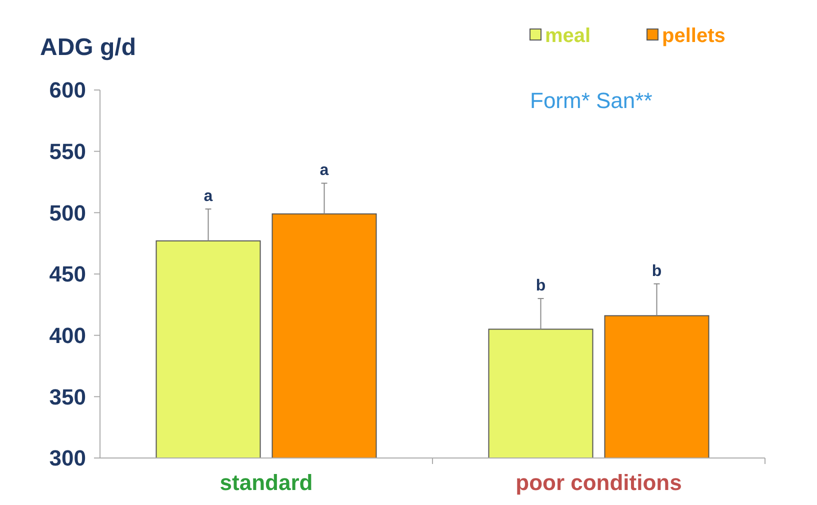 This screenshot has height=505, width=817. Describe the element at coordinates (67, 274) in the screenshot. I see `y-tick-label: 450` at that location.